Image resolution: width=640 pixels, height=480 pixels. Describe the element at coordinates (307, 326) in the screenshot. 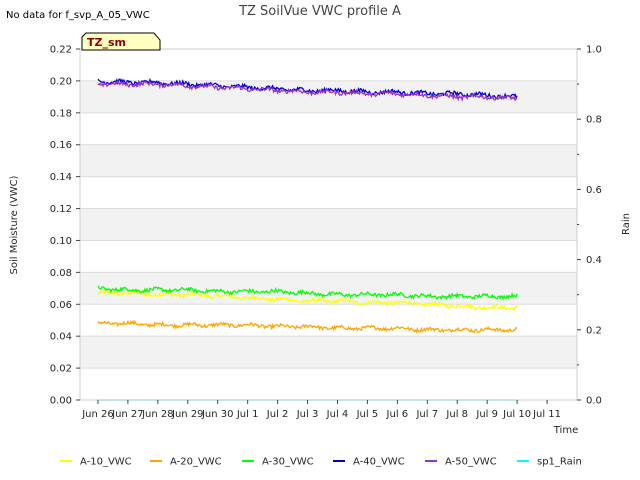

I see `series-line-A-20_VWC` at that location.